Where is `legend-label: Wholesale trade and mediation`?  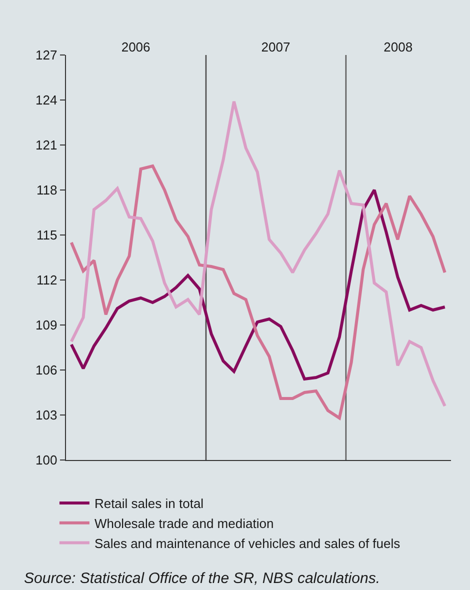 legend-label: Wholesale trade and mediation is located at coordinates (184, 523).